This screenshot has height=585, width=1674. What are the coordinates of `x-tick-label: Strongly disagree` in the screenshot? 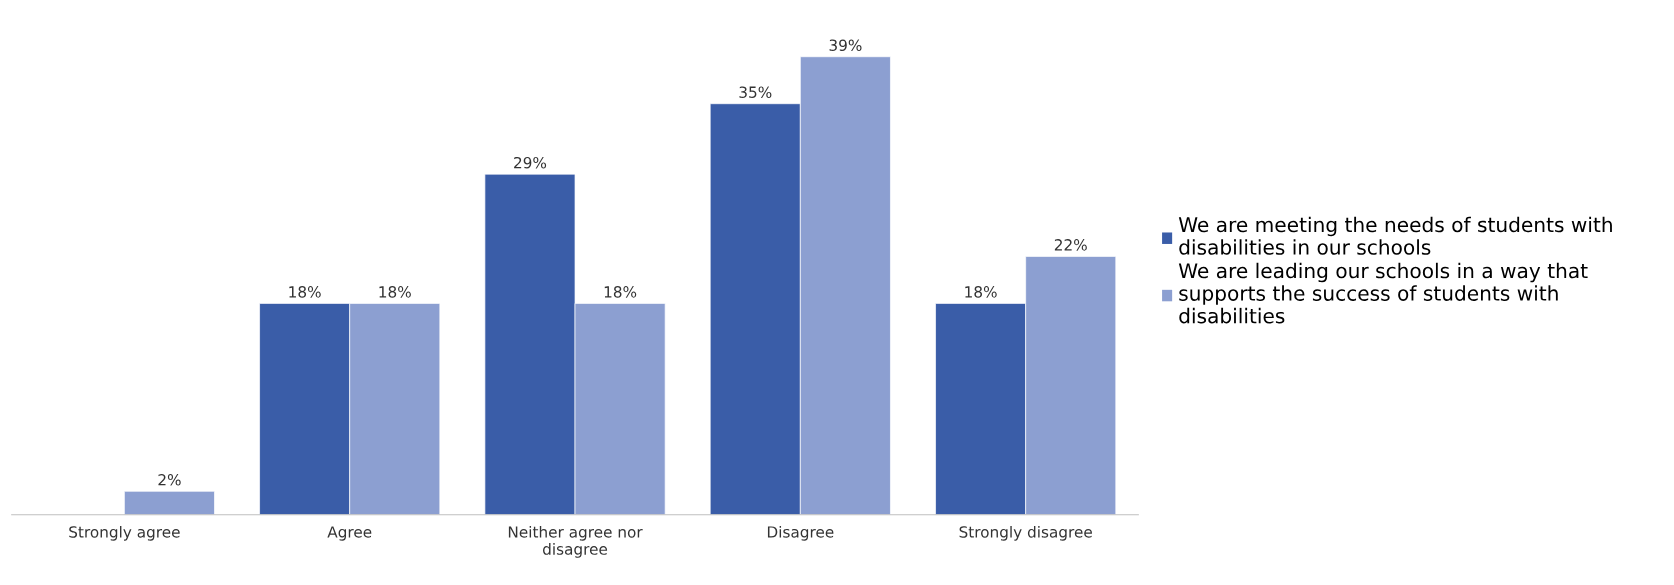 It's located at (1025, 533).